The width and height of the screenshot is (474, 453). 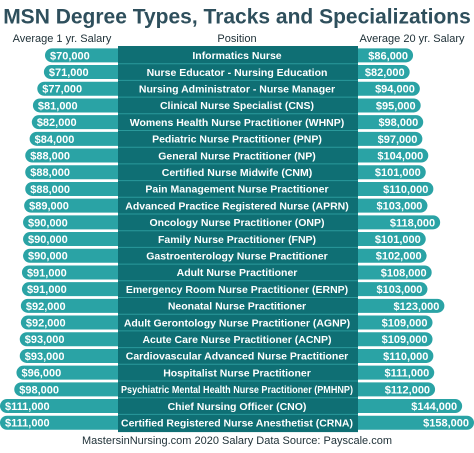 What do you see at coordinates (395, 90) in the screenshot?
I see `value-label: $94,000` at bounding box center [395, 90].